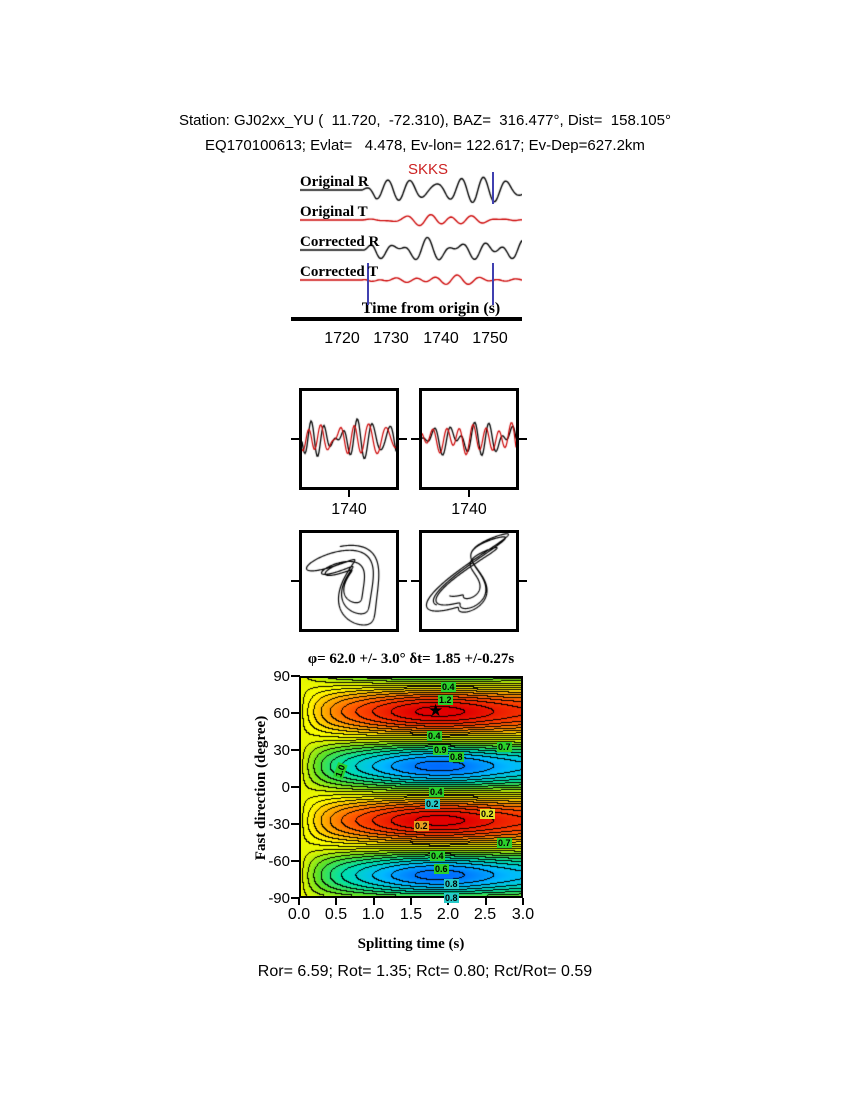 Image resolution: width=850 pixels, height=1100 pixels. I want to click on trace-original-t, so click(411, 220).